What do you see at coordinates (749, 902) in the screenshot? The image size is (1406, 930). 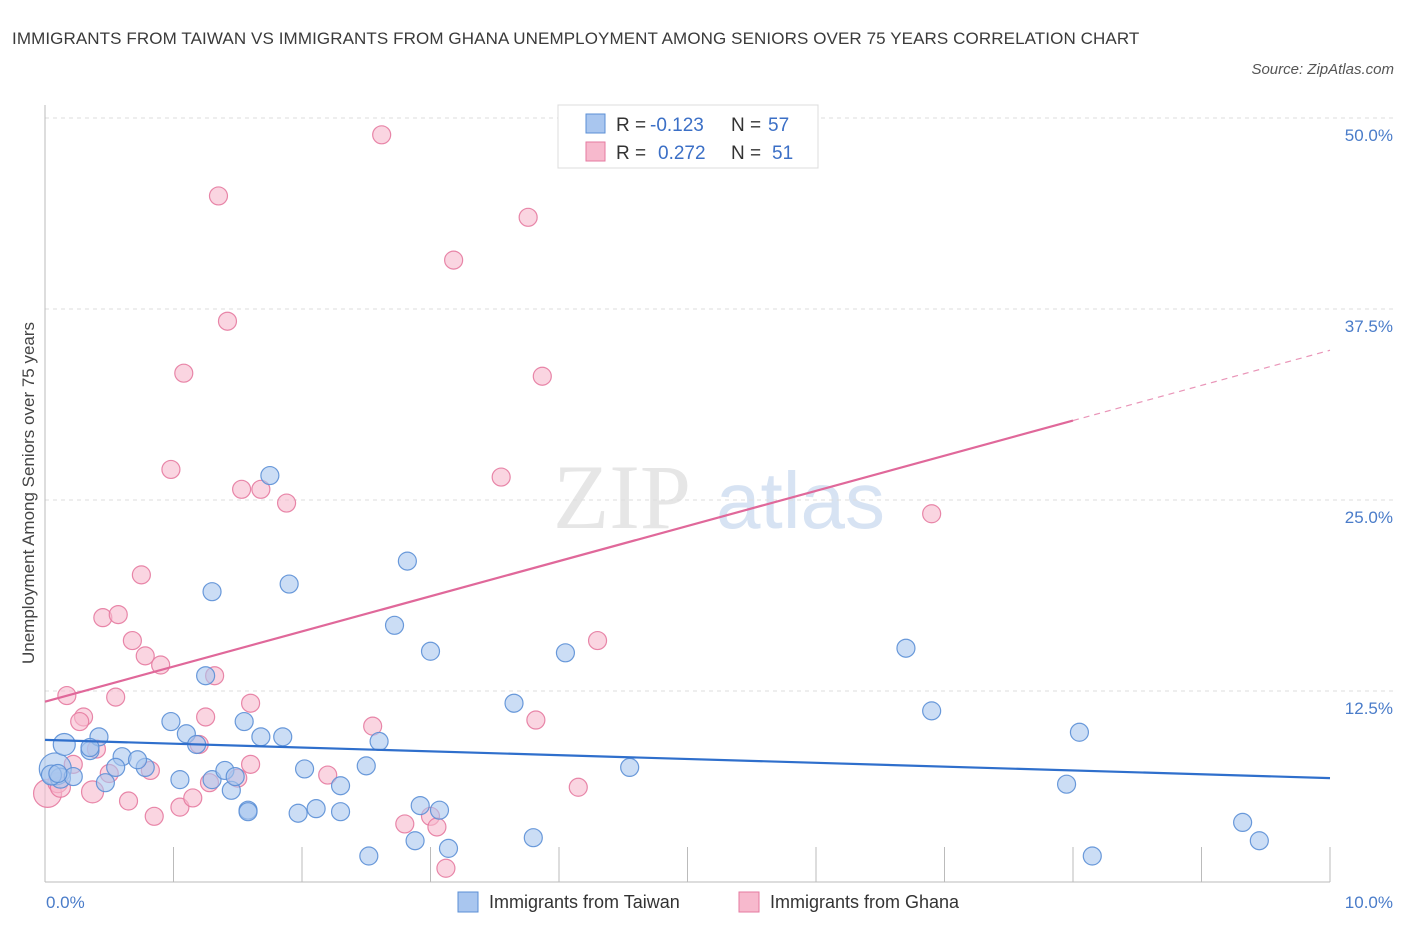 I see `bottom-legend-swatch-ghana` at bounding box center [749, 902].